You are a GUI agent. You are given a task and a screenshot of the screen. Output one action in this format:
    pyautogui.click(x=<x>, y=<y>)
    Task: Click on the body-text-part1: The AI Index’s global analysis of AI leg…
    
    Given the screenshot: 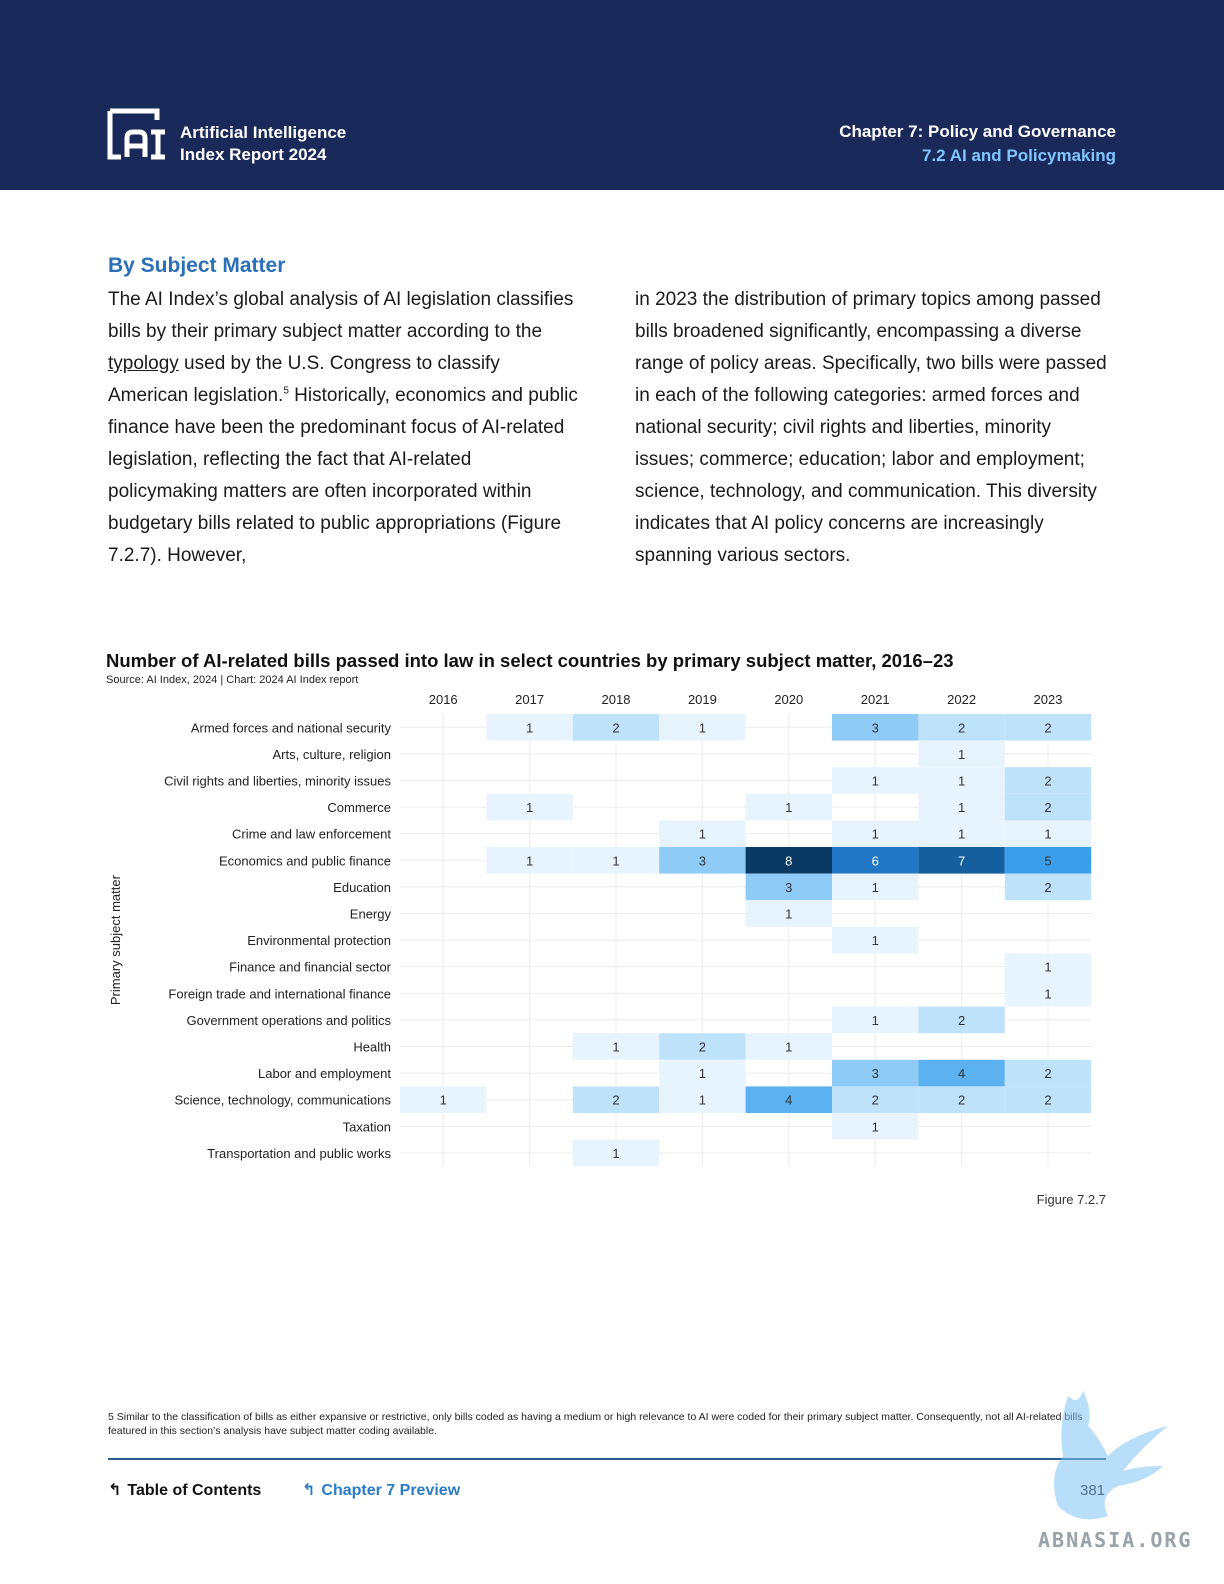 What is the action you would take?
    pyautogui.click(x=341, y=315)
    